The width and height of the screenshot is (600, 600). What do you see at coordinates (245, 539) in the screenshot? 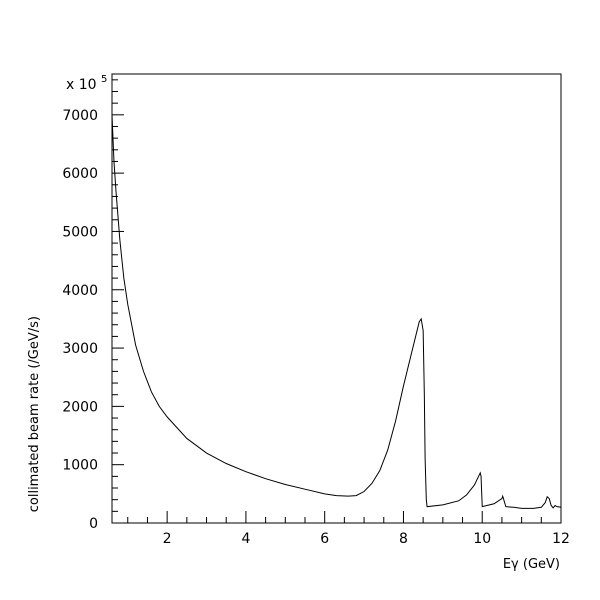
I see `x-tick-label: 4` at bounding box center [245, 539].